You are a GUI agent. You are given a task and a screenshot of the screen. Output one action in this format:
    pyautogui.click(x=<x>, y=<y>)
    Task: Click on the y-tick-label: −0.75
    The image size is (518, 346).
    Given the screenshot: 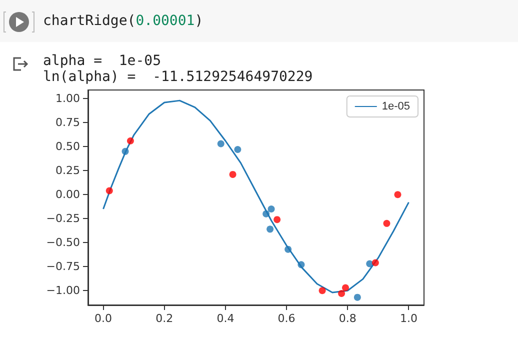 What is the action you would take?
    pyautogui.click(x=63, y=267)
    